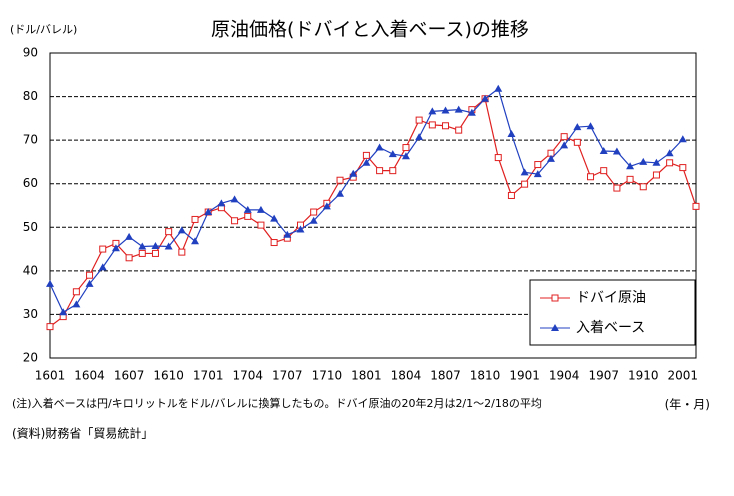 The width and height of the screenshot is (734, 496). What do you see at coordinates (612, 312) in the screenshot?
I see `legend-box` at bounding box center [612, 312].